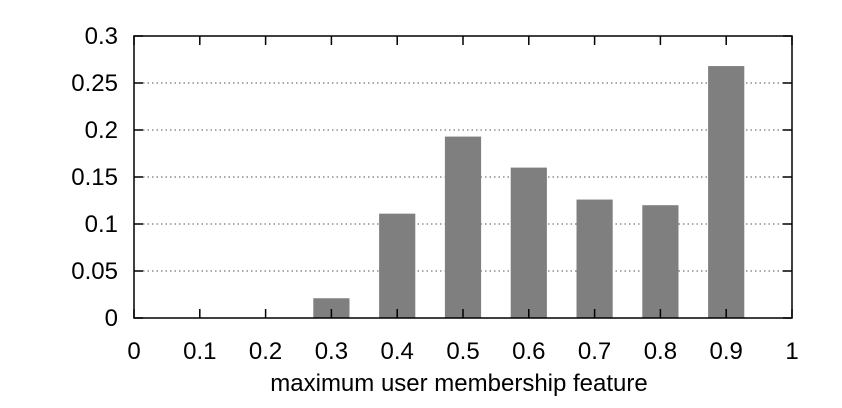 The height and width of the screenshot is (408, 842). What do you see at coordinates (101, 224) in the screenshot?
I see `y-tick-label: 0.1` at bounding box center [101, 224].